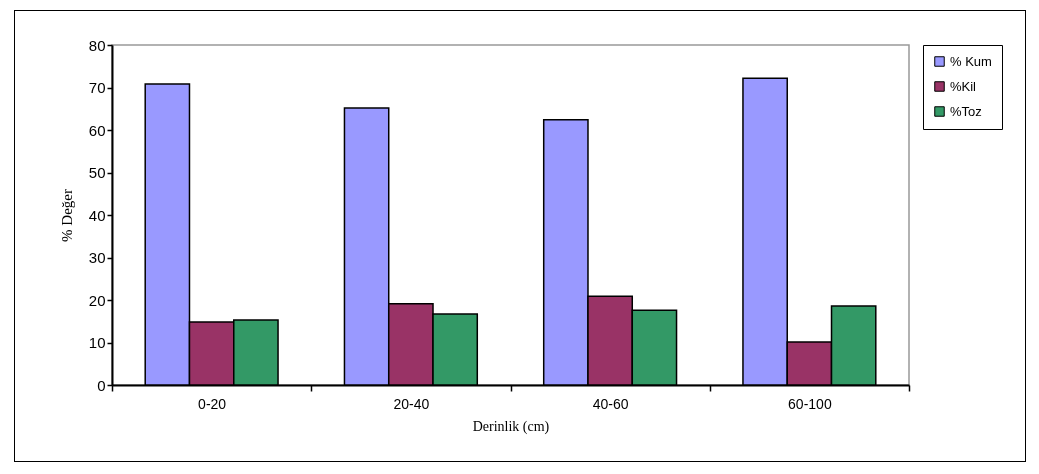 The image size is (1039, 474). Describe the element at coordinates (97, 257) in the screenshot. I see `y-tick-label: 30` at that location.